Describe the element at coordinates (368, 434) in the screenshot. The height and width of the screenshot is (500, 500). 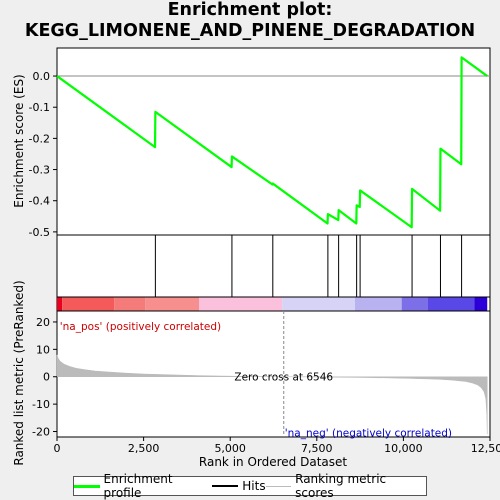
I see `neg-correlated-label: 'na_neg' (negatively correlated)` at that location.